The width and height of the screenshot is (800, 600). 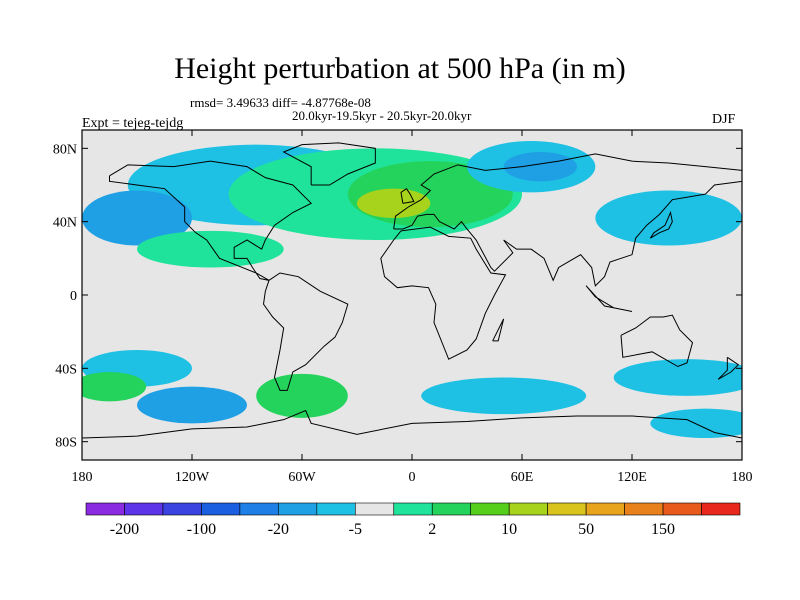 I want to click on chart-title: Height perturbation at 500 hPa (in m), so click(x=400, y=68).